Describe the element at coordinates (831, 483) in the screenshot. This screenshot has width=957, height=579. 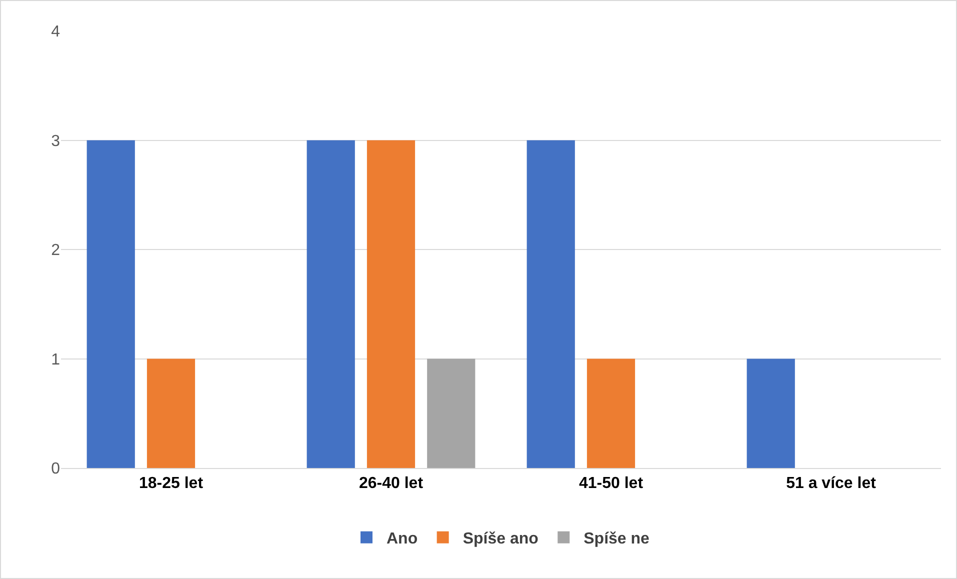
I see `x-tick-label: 51 a více let` at that location.